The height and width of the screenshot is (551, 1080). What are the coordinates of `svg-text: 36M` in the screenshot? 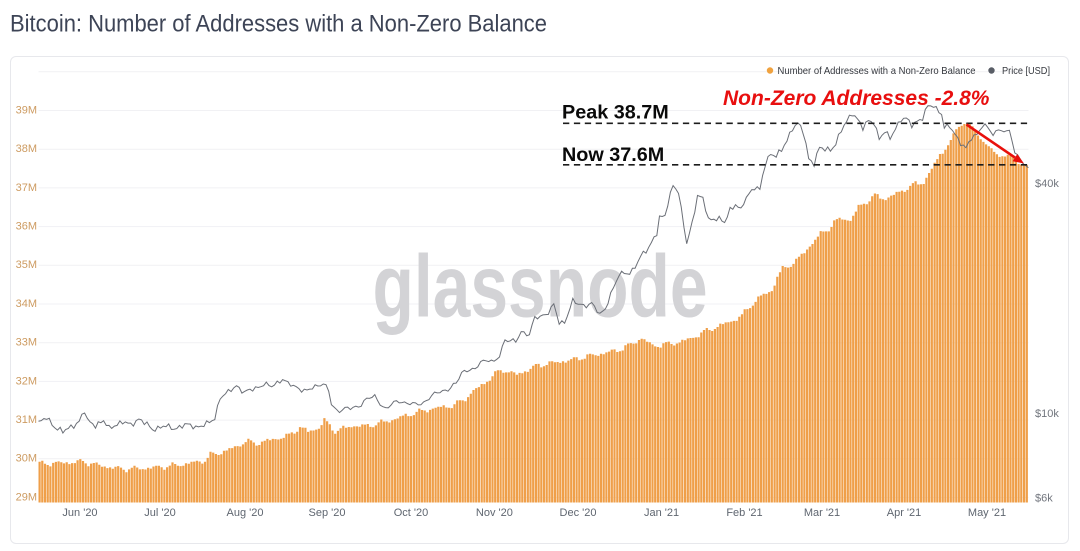 It's located at (26, 227).